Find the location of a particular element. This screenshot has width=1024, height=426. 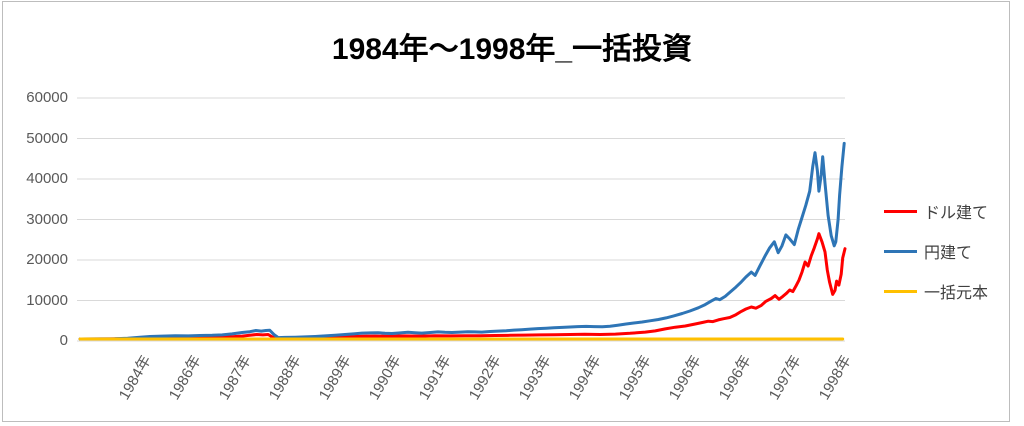

legend-label: 円建て is located at coordinates (948, 253).